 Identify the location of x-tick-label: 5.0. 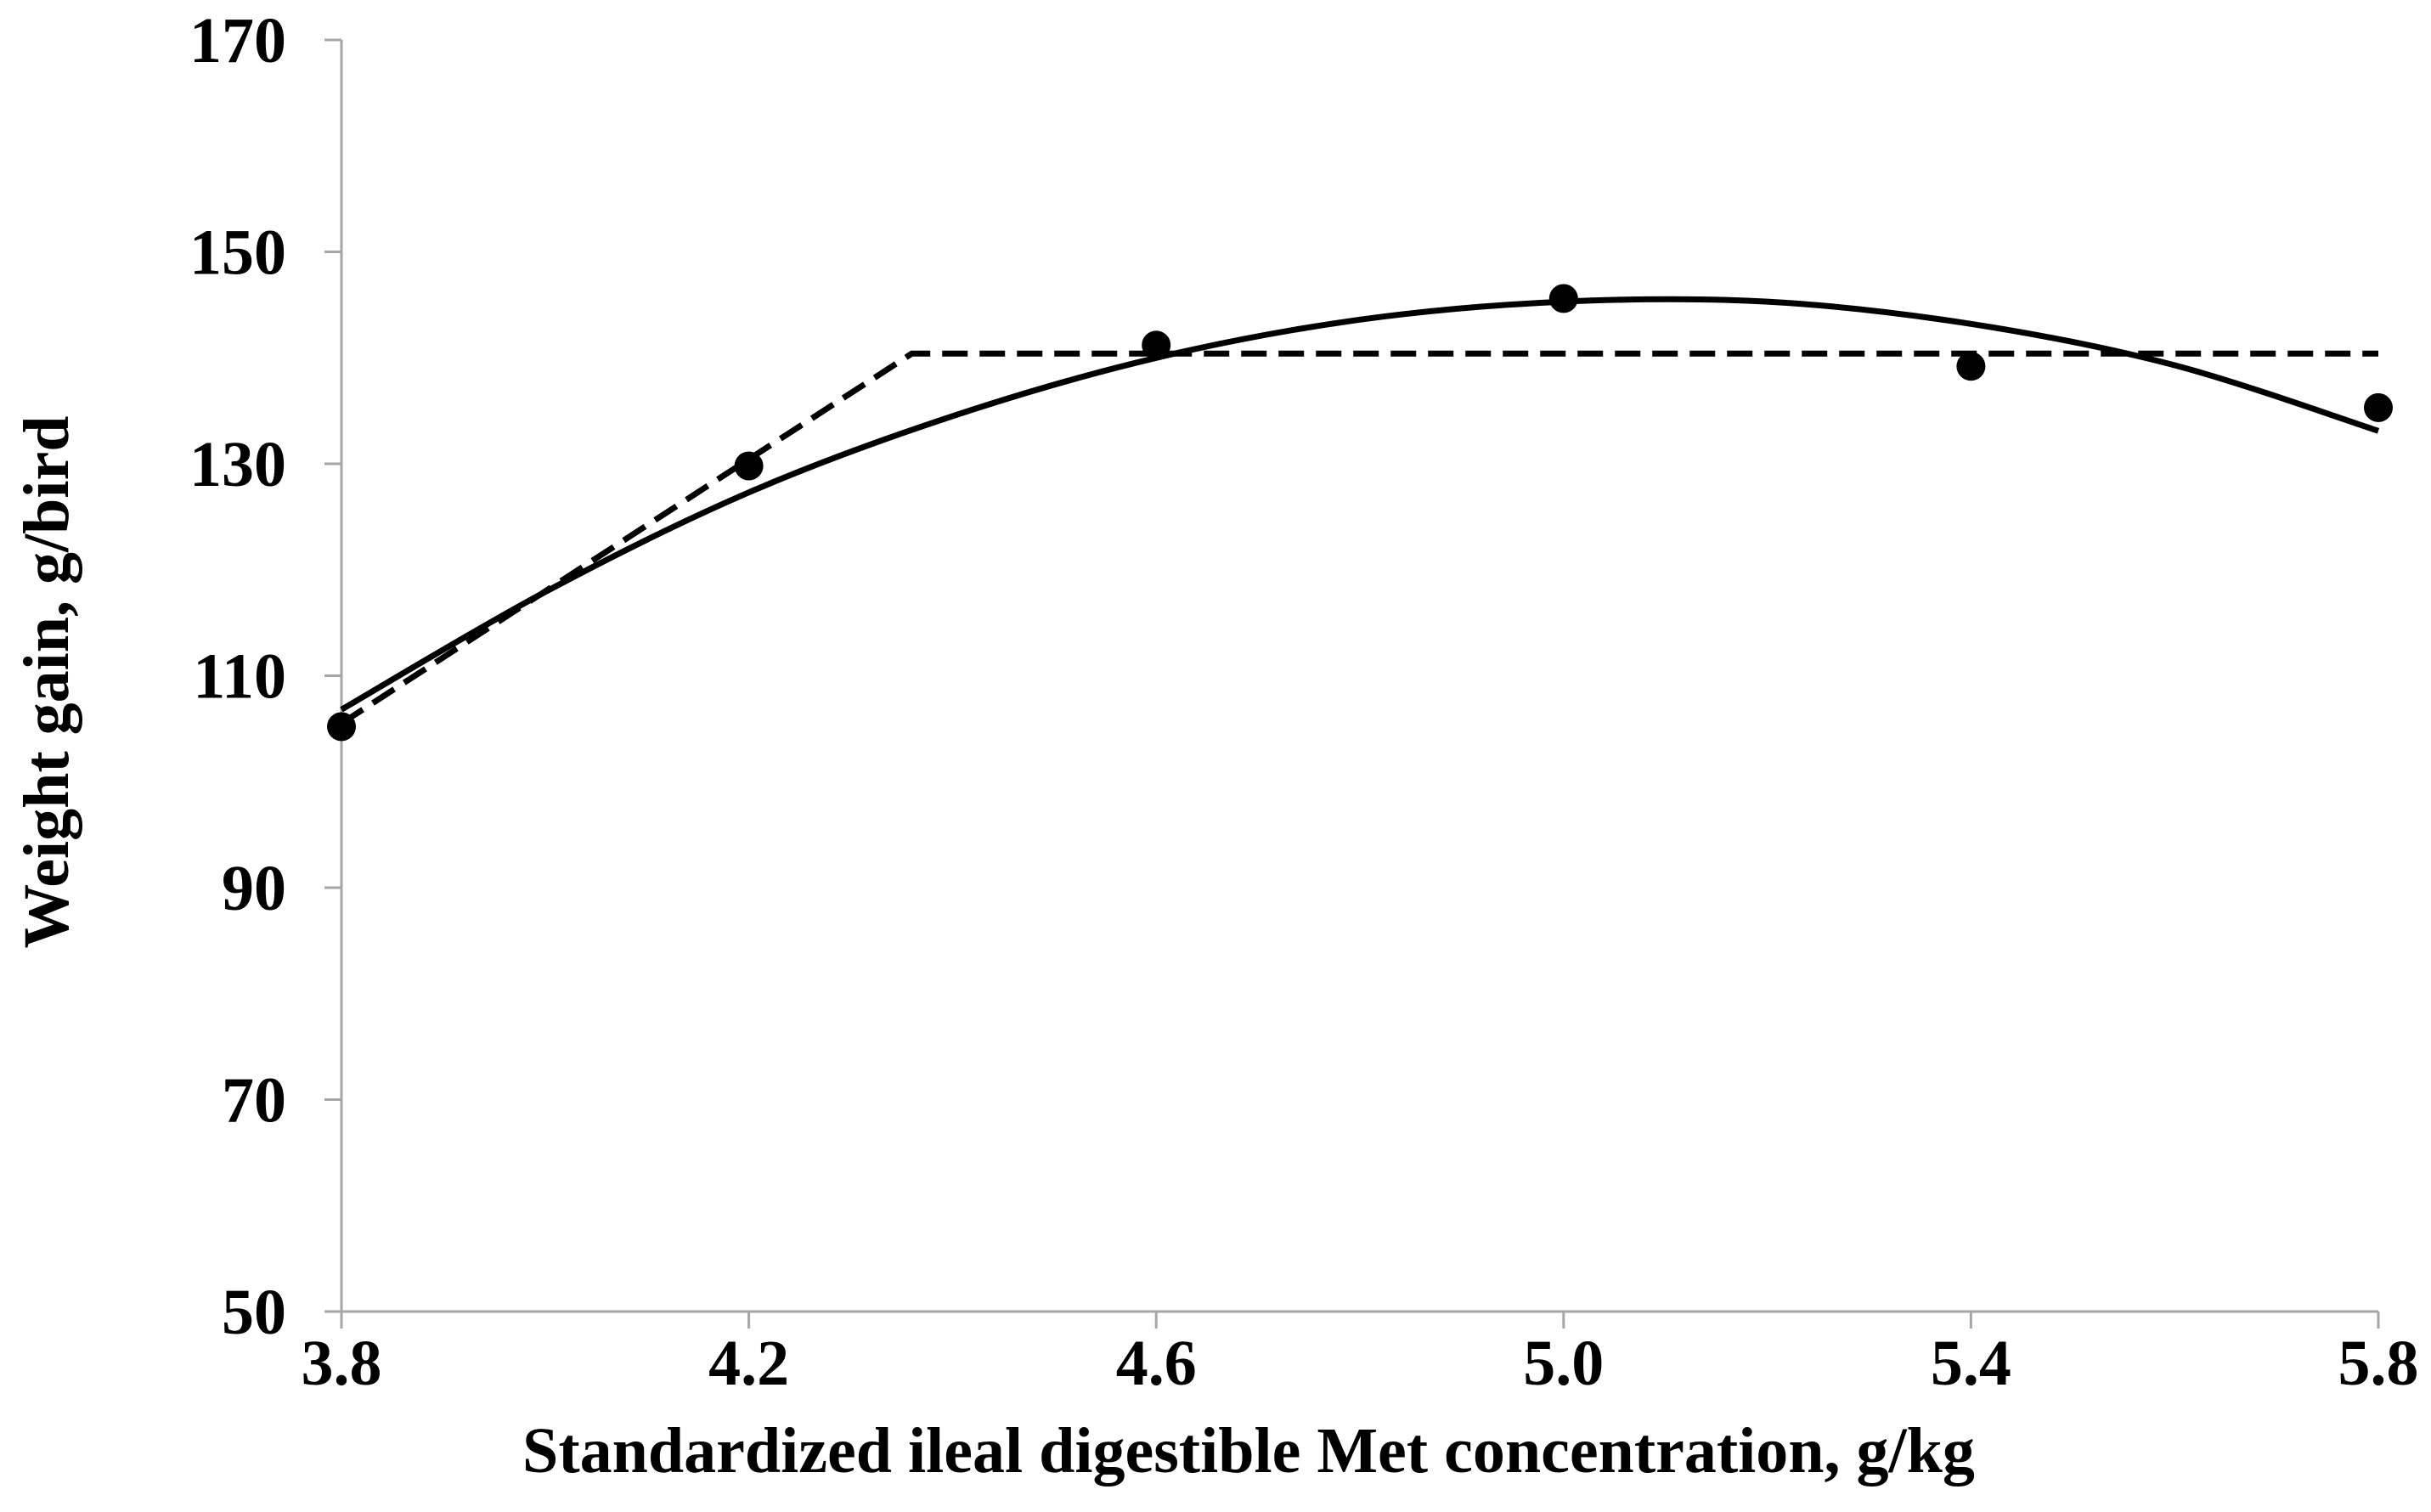
(1563, 1363).